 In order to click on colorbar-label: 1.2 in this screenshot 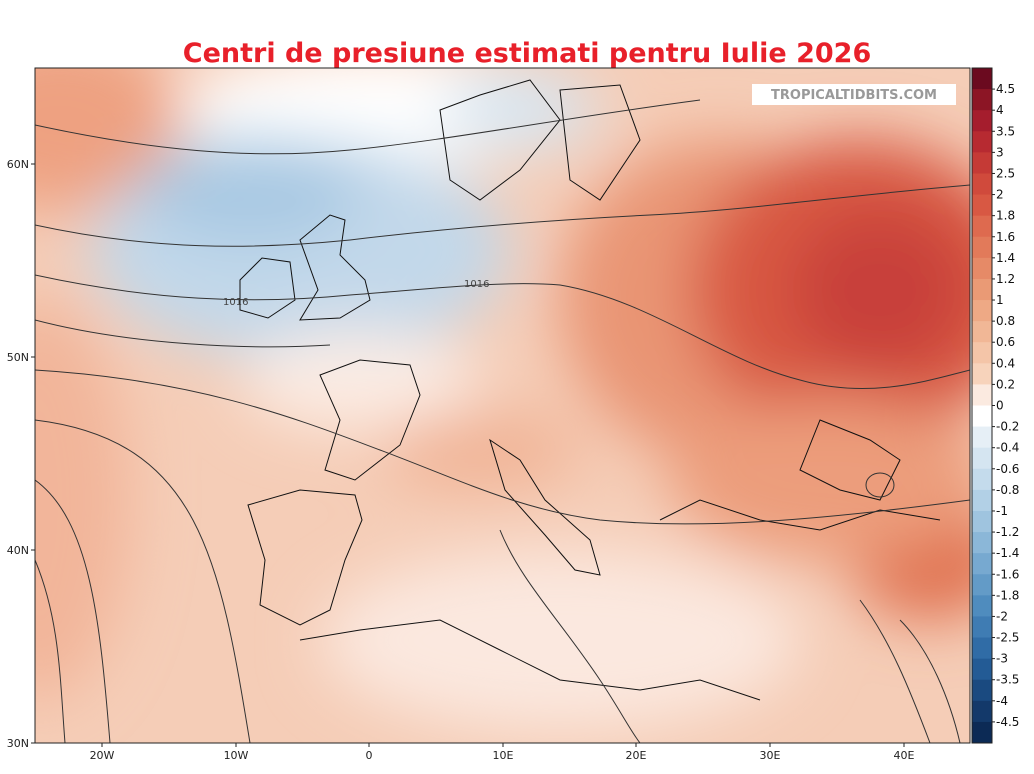, I will do `click(1005, 279)`.